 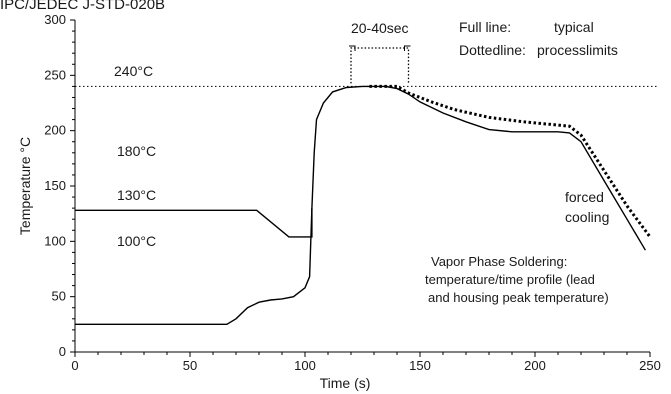 What do you see at coordinates (577, 50) in the screenshot?
I see `legend-dotted-value: processlimits` at bounding box center [577, 50].